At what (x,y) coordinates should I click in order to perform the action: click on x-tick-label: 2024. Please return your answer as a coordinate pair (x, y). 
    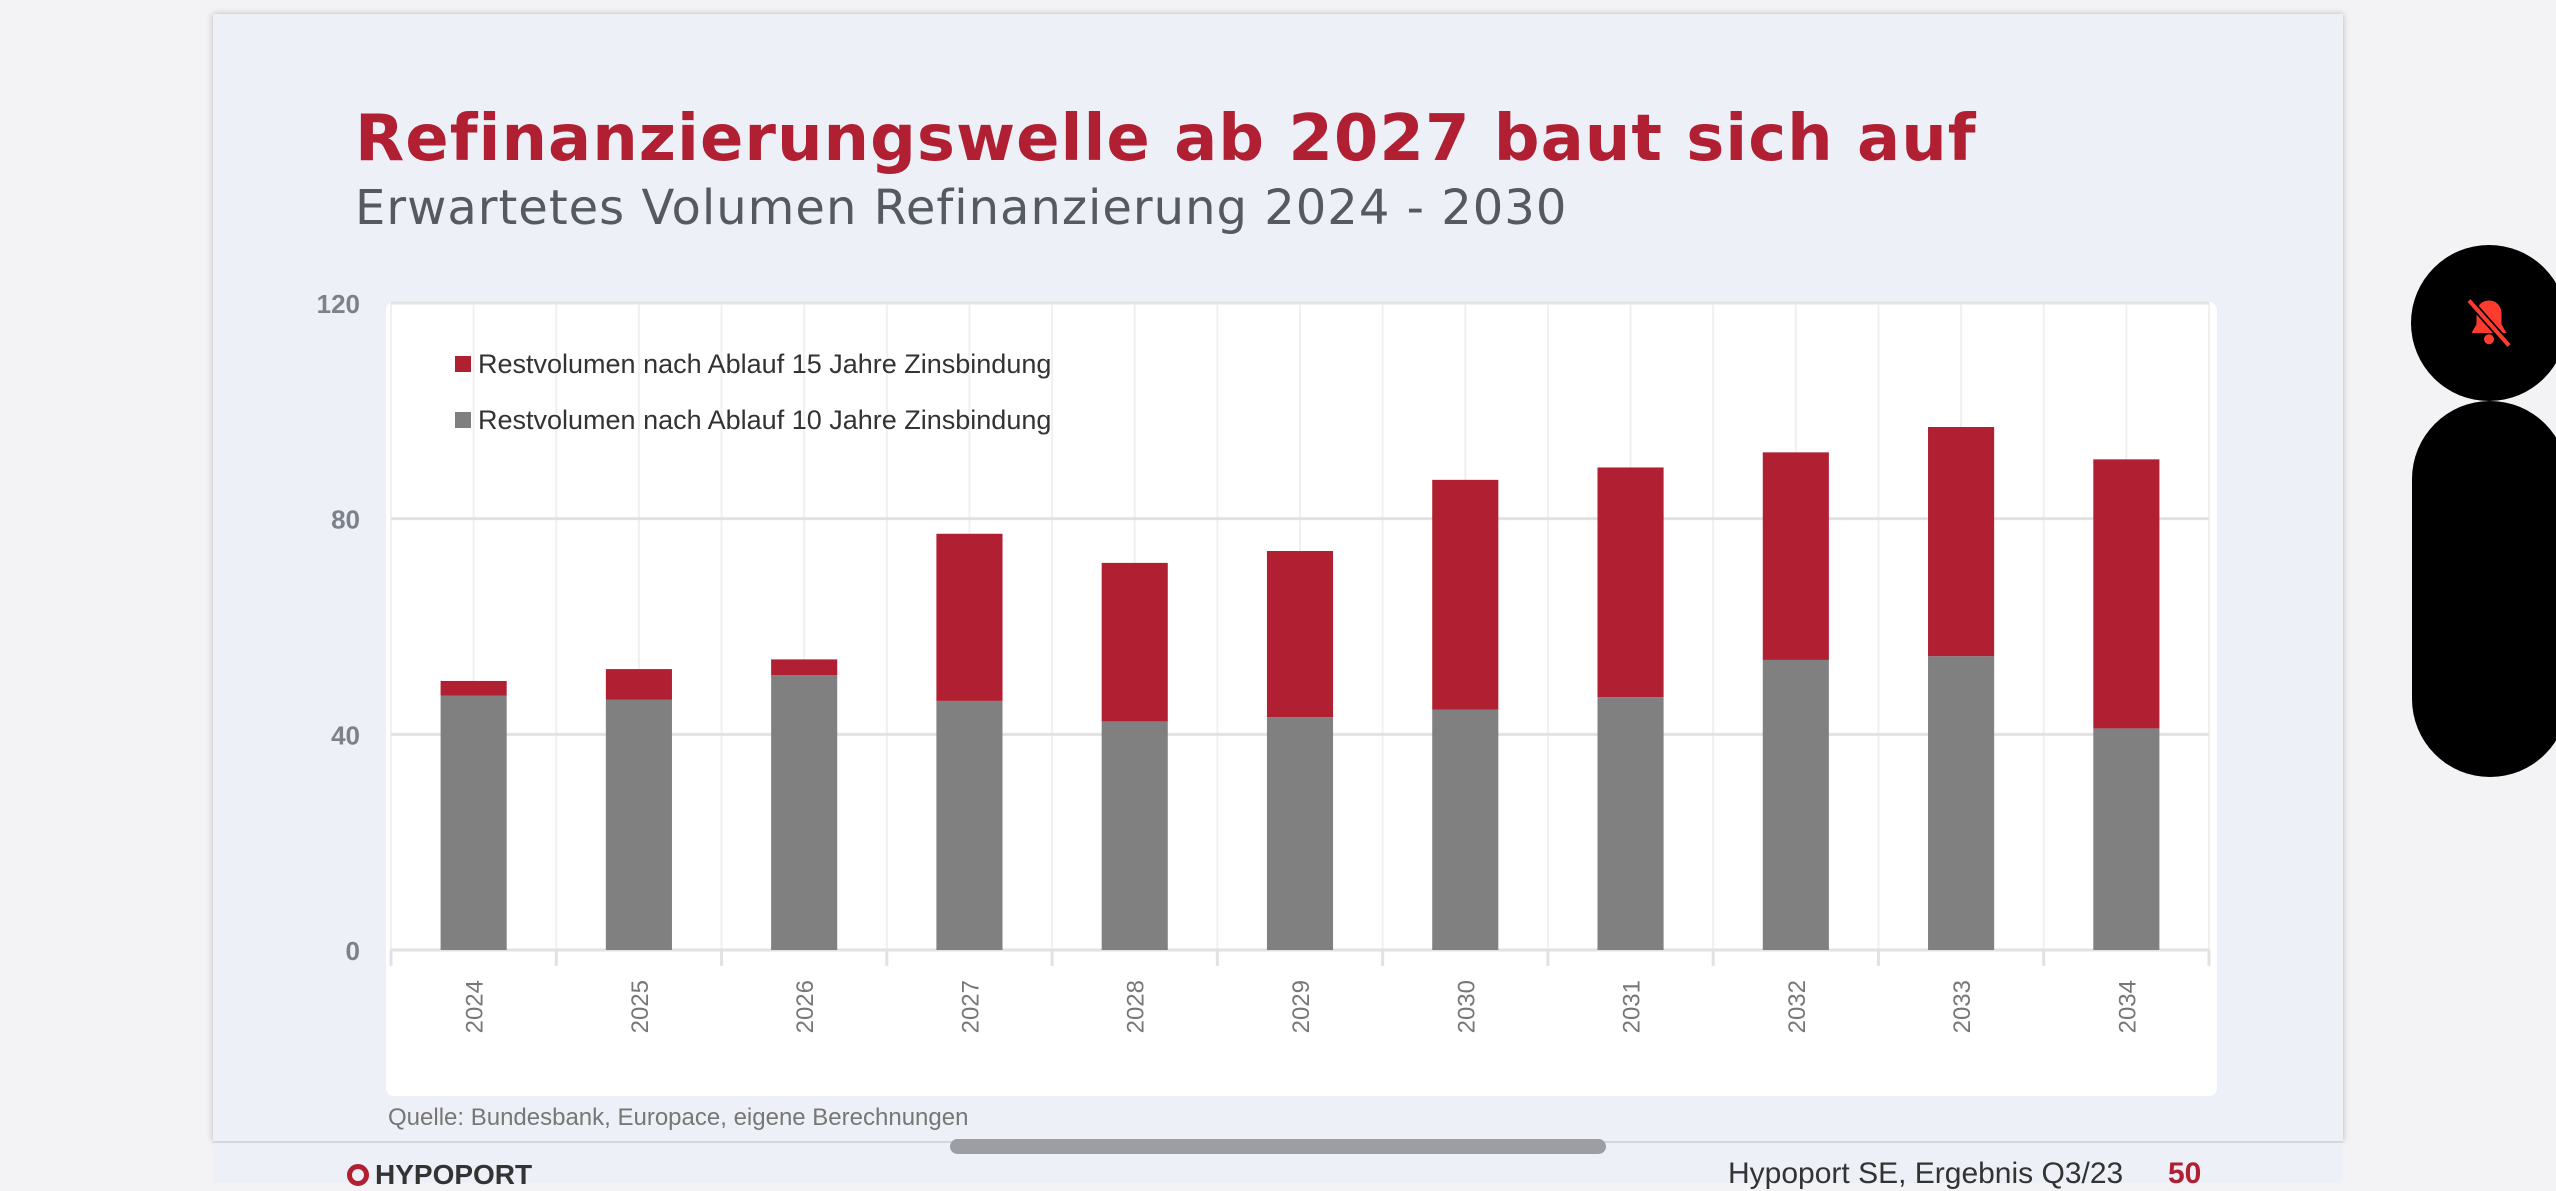
    Looking at the image, I should click on (475, 1006).